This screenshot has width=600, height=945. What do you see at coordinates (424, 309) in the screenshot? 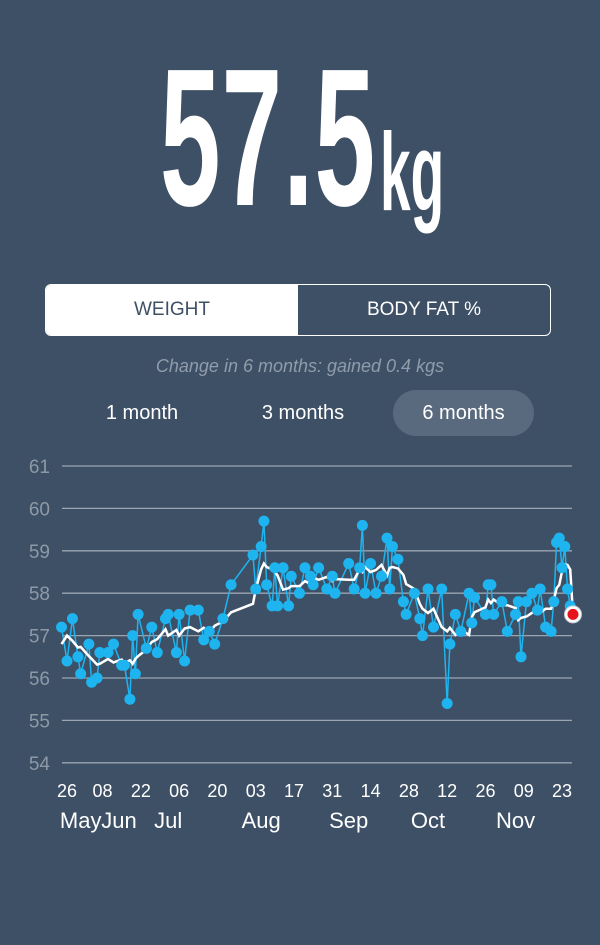
I see `tab-body-fat: BODY FAT %` at bounding box center [424, 309].